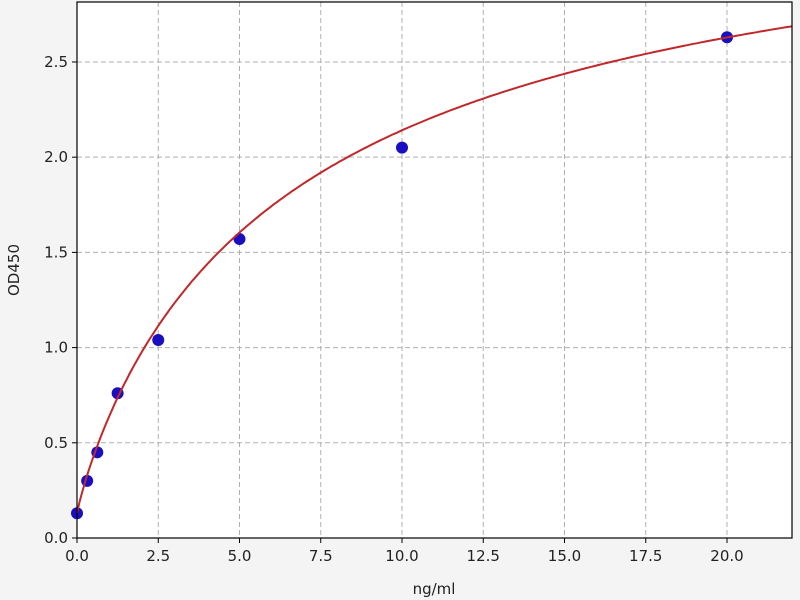  I want to click on x-tick-label: 20.0, so click(726, 556).